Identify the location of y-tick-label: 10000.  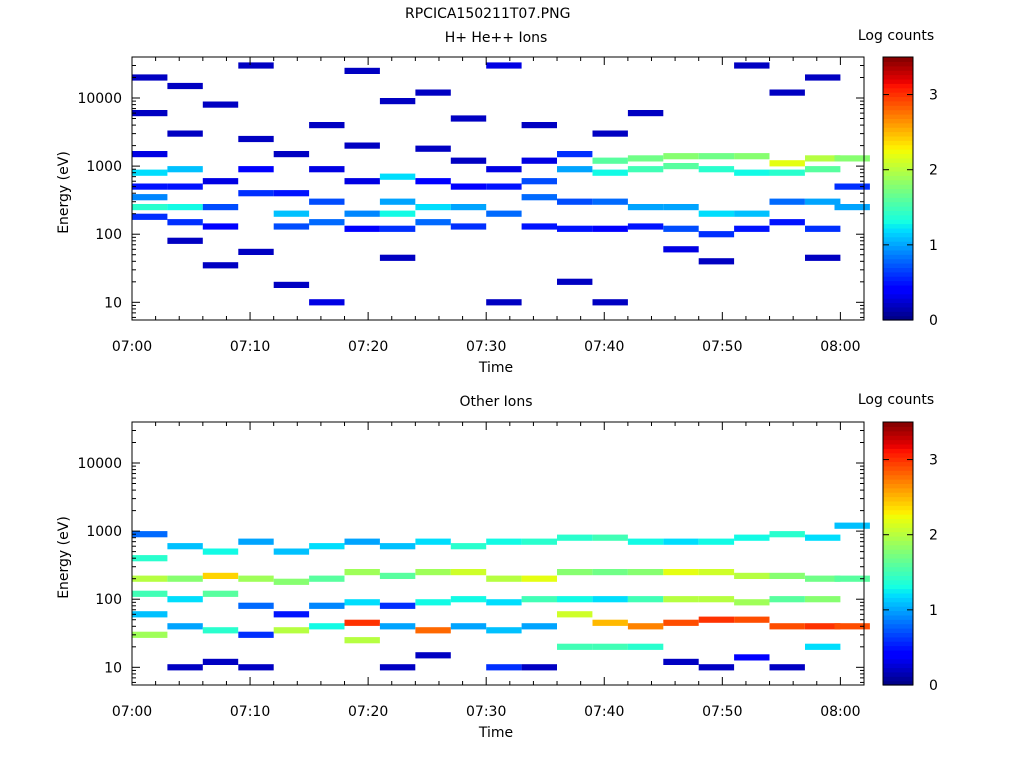
(99, 464).